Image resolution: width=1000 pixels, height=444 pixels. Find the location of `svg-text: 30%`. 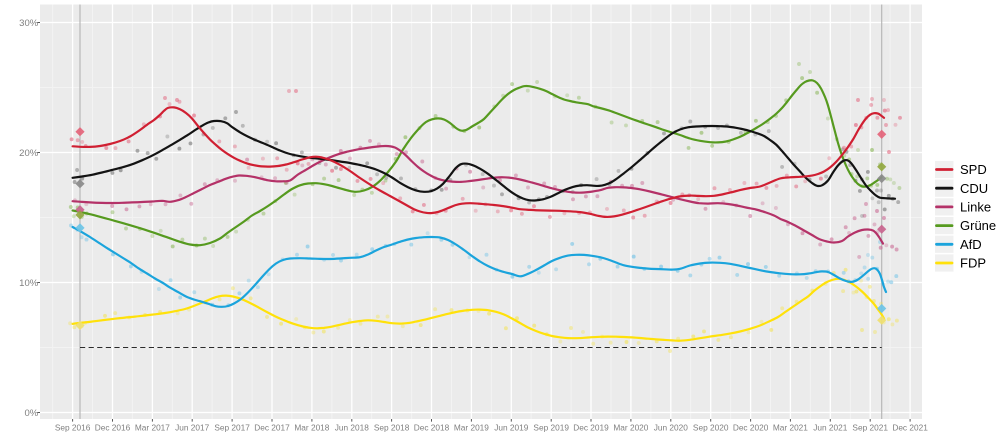

svg-text: 30% is located at coordinates (29, 23).